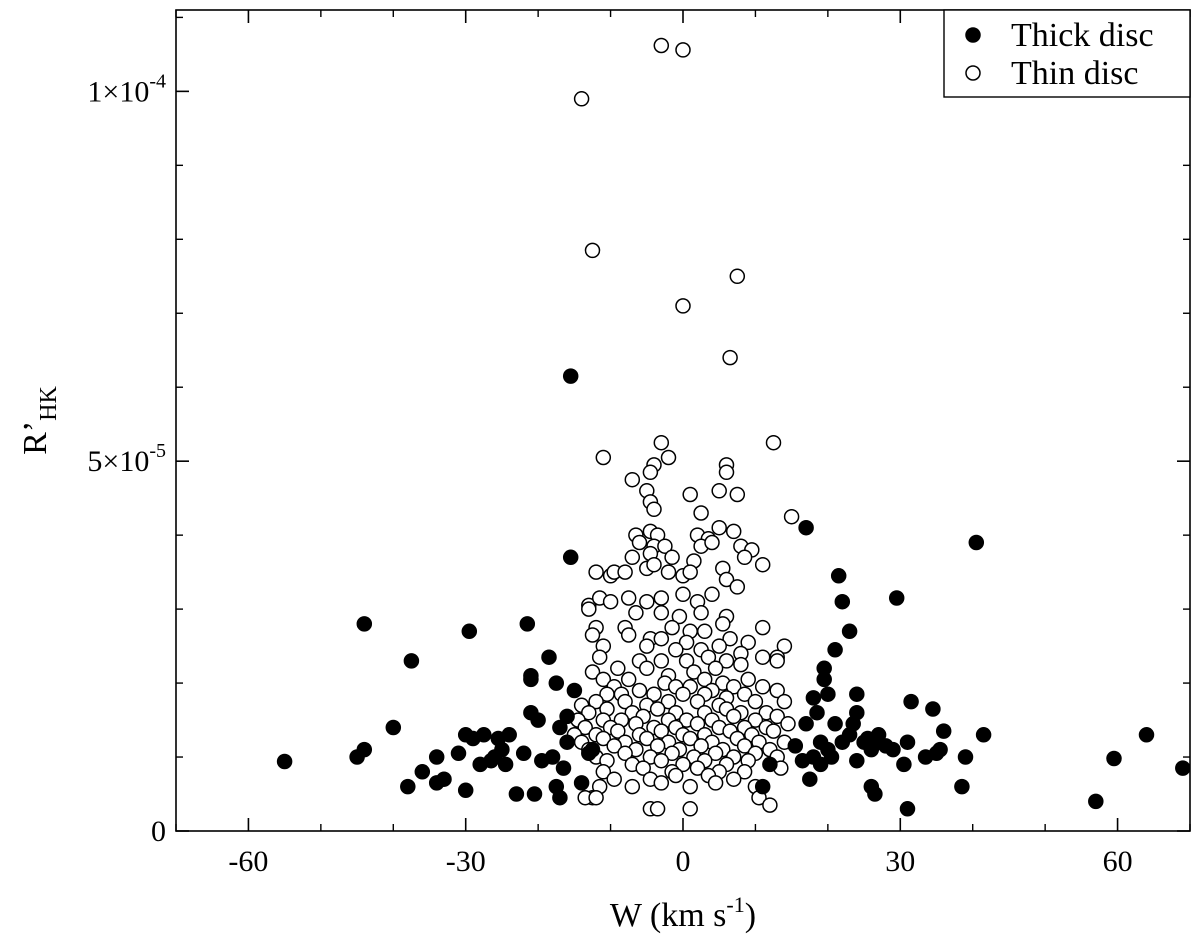  I want to click on x-tick-label: -60, so click(248, 861).